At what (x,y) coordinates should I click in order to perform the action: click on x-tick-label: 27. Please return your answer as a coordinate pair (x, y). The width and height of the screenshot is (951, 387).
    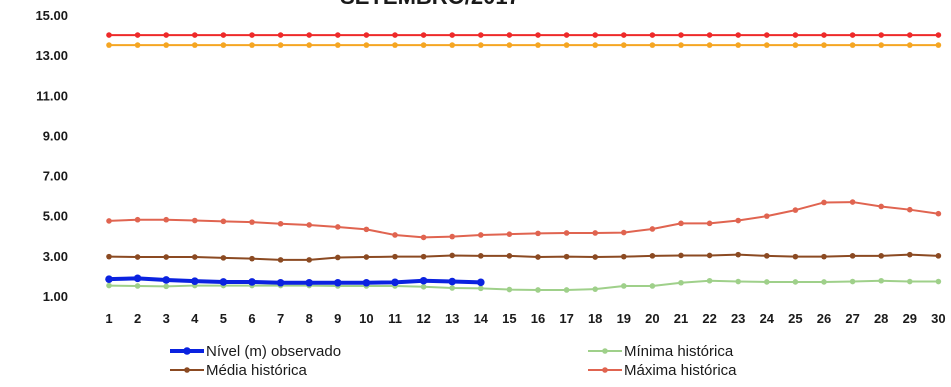
    Looking at the image, I should click on (852, 318).